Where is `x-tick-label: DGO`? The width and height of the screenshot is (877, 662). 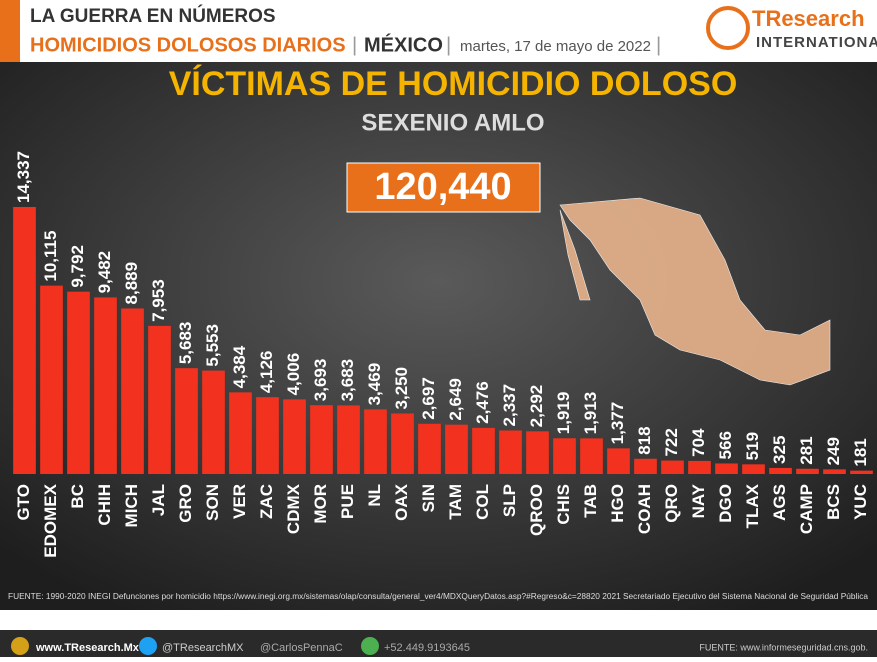 x-tick-label: DGO is located at coordinates (725, 503).